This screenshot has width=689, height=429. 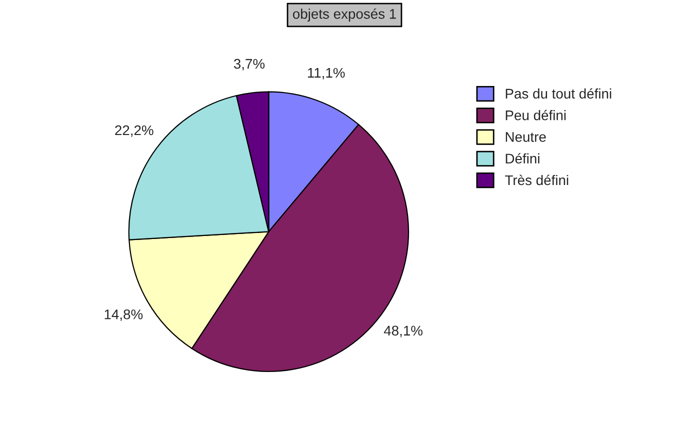 I want to click on data-label: 48,1%, so click(x=403, y=332).